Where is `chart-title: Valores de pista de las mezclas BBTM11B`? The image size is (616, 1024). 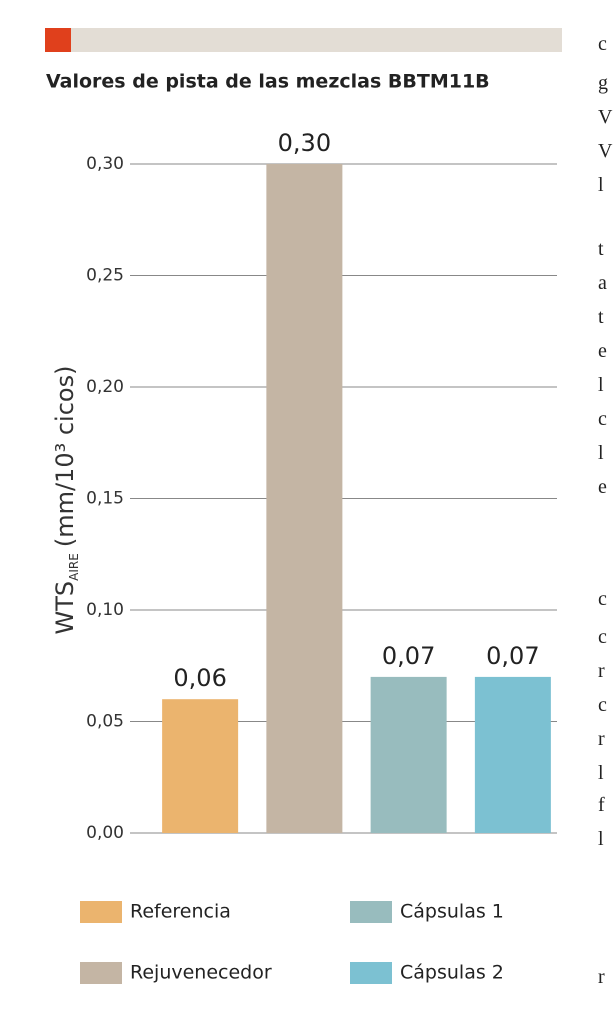 chart-title: Valores de pista de las mezclas BBTM11B is located at coordinates (268, 82).